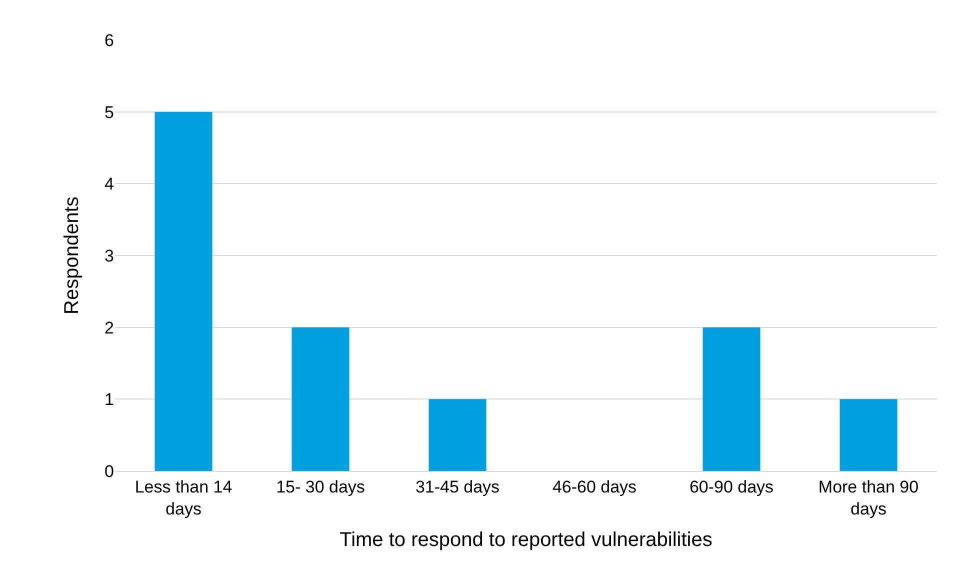 This screenshot has width=957, height=581. I want to click on y-tick-label: 6, so click(109, 40).